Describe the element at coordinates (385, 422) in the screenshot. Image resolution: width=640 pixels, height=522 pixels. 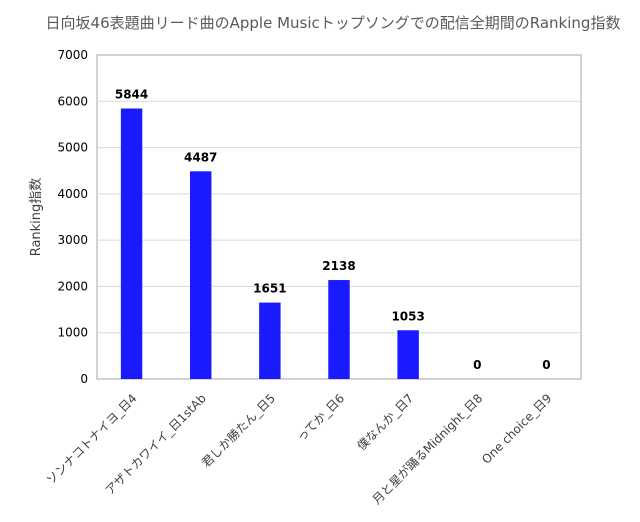
I see `x-tick-label: 僕なんか_日7` at that location.